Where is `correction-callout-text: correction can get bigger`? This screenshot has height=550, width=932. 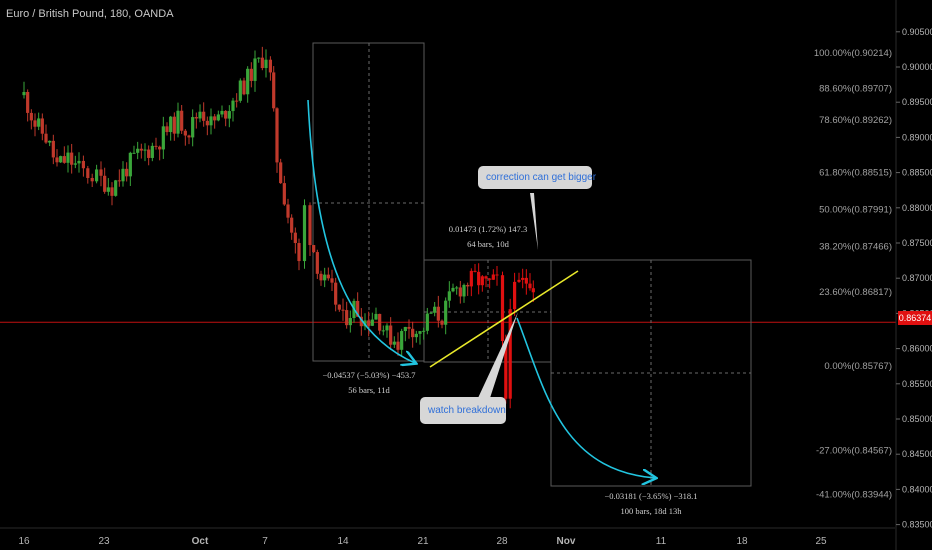 correction-callout-text: correction can get bigger is located at coordinates (541, 177).